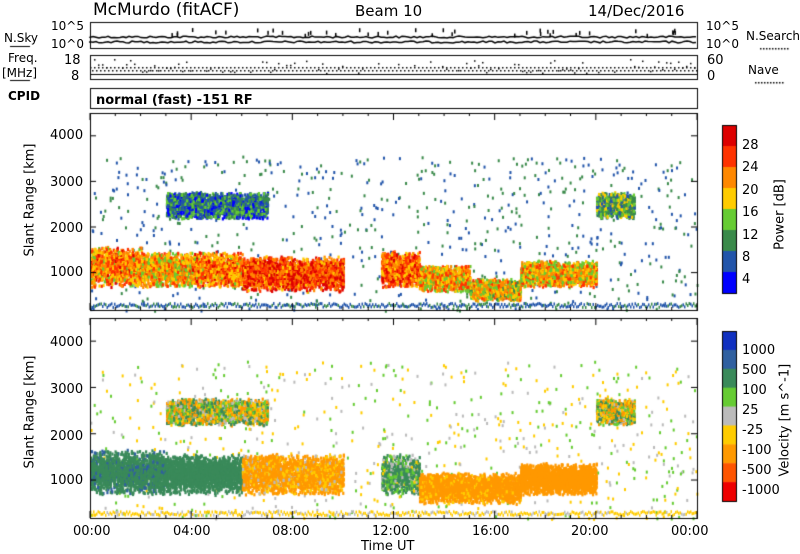 The height and width of the screenshot is (554, 800). I want to click on station-title: McMurdo (fitACF), so click(166, 10).